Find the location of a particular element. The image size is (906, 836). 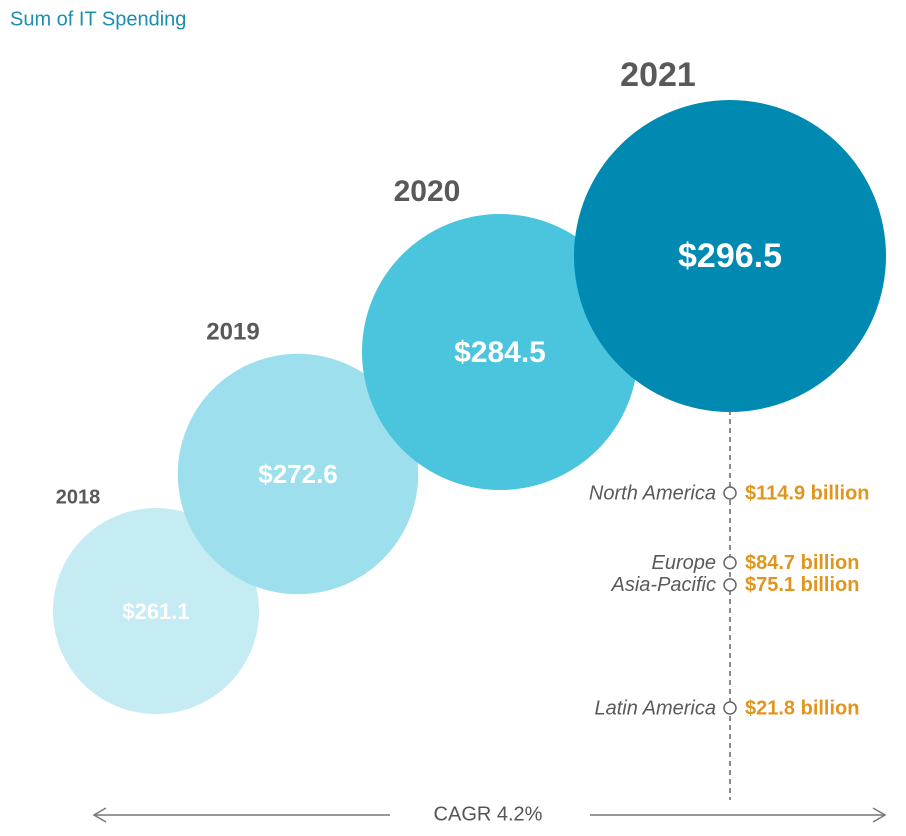

region-value: $75.1 billion is located at coordinates (802, 585).